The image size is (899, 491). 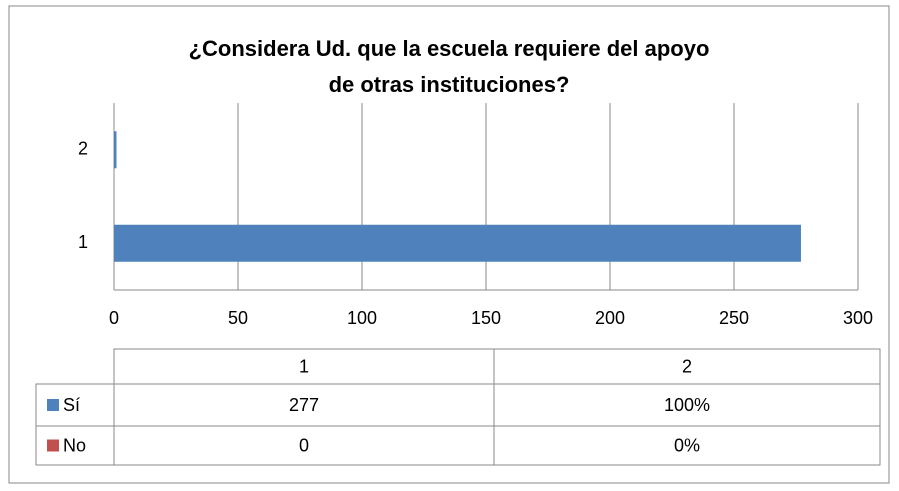 I want to click on legend-label: No, so click(x=74, y=445).